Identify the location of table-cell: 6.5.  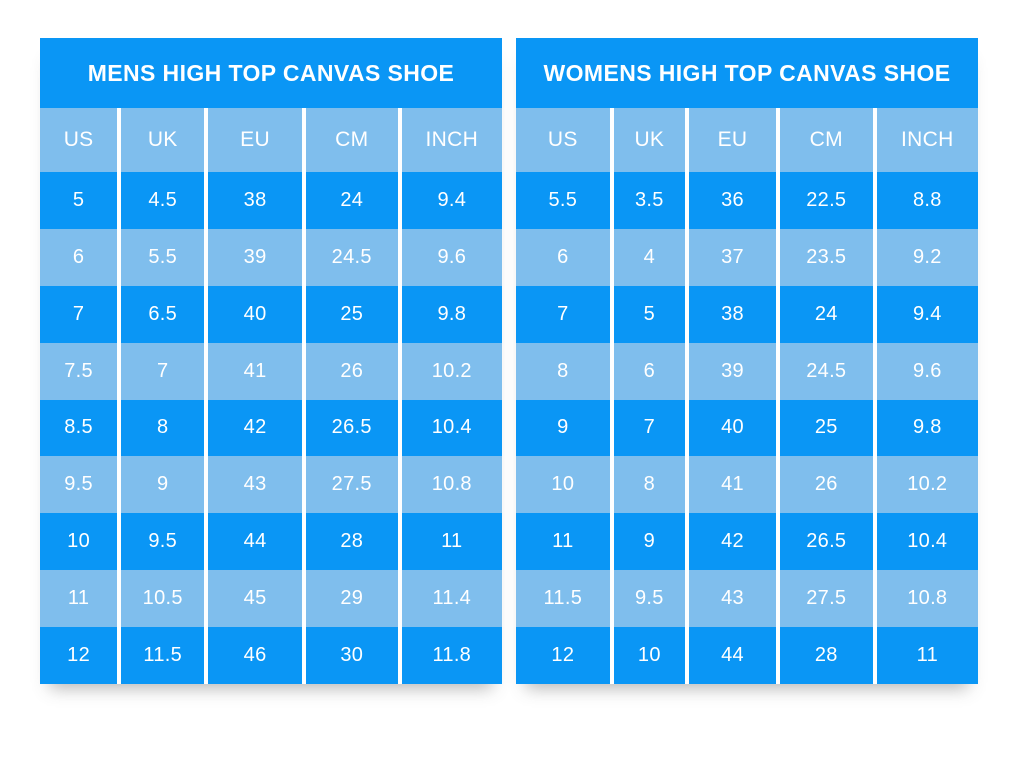
(163, 314).